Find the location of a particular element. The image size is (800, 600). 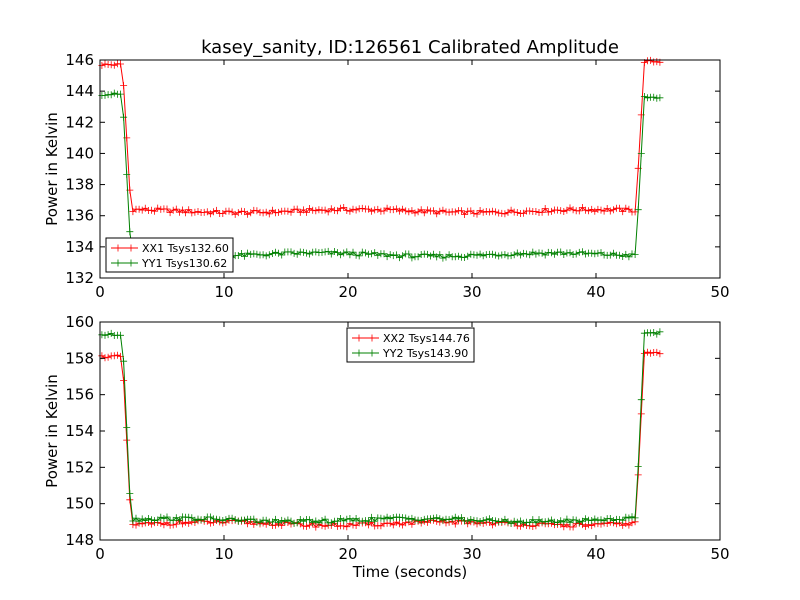

y-tick-label: 138 is located at coordinates (79, 185).